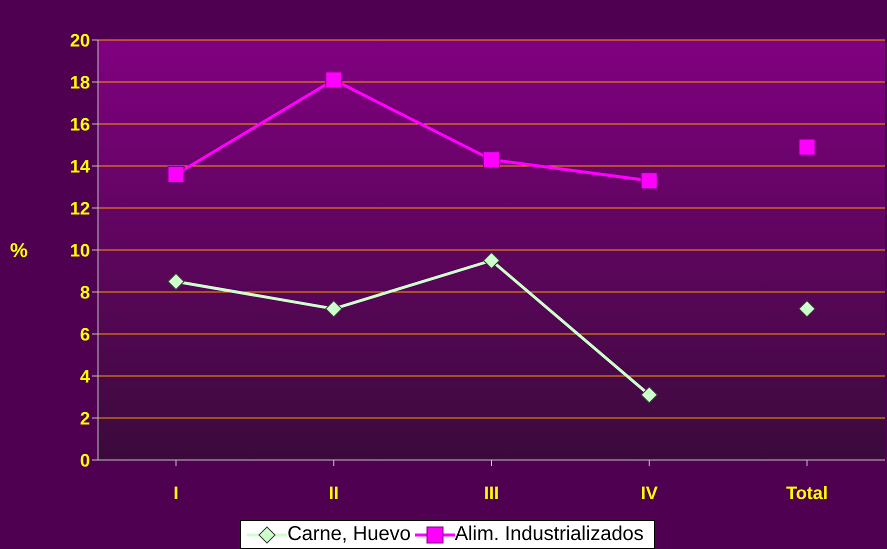 Image resolution: width=887 pixels, height=549 pixels. Describe the element at coordinates (85, 292) in the screenshot. I see `y-tick-label: 8` at that location.